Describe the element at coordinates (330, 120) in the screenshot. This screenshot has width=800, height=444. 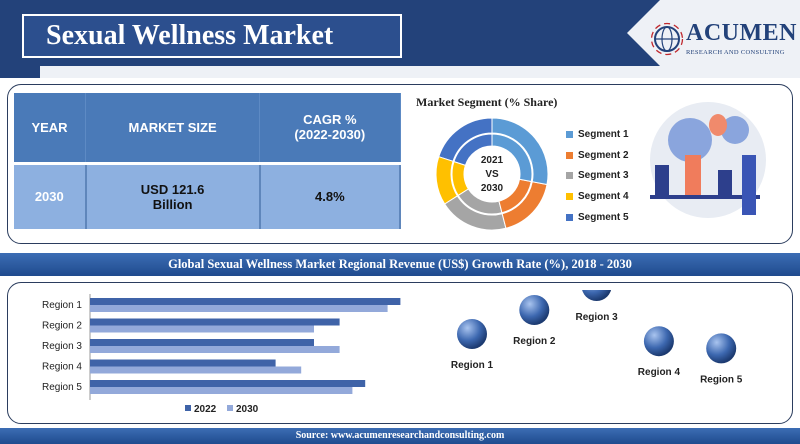
I see `header-cagr-line1: CAGR %` at that location.